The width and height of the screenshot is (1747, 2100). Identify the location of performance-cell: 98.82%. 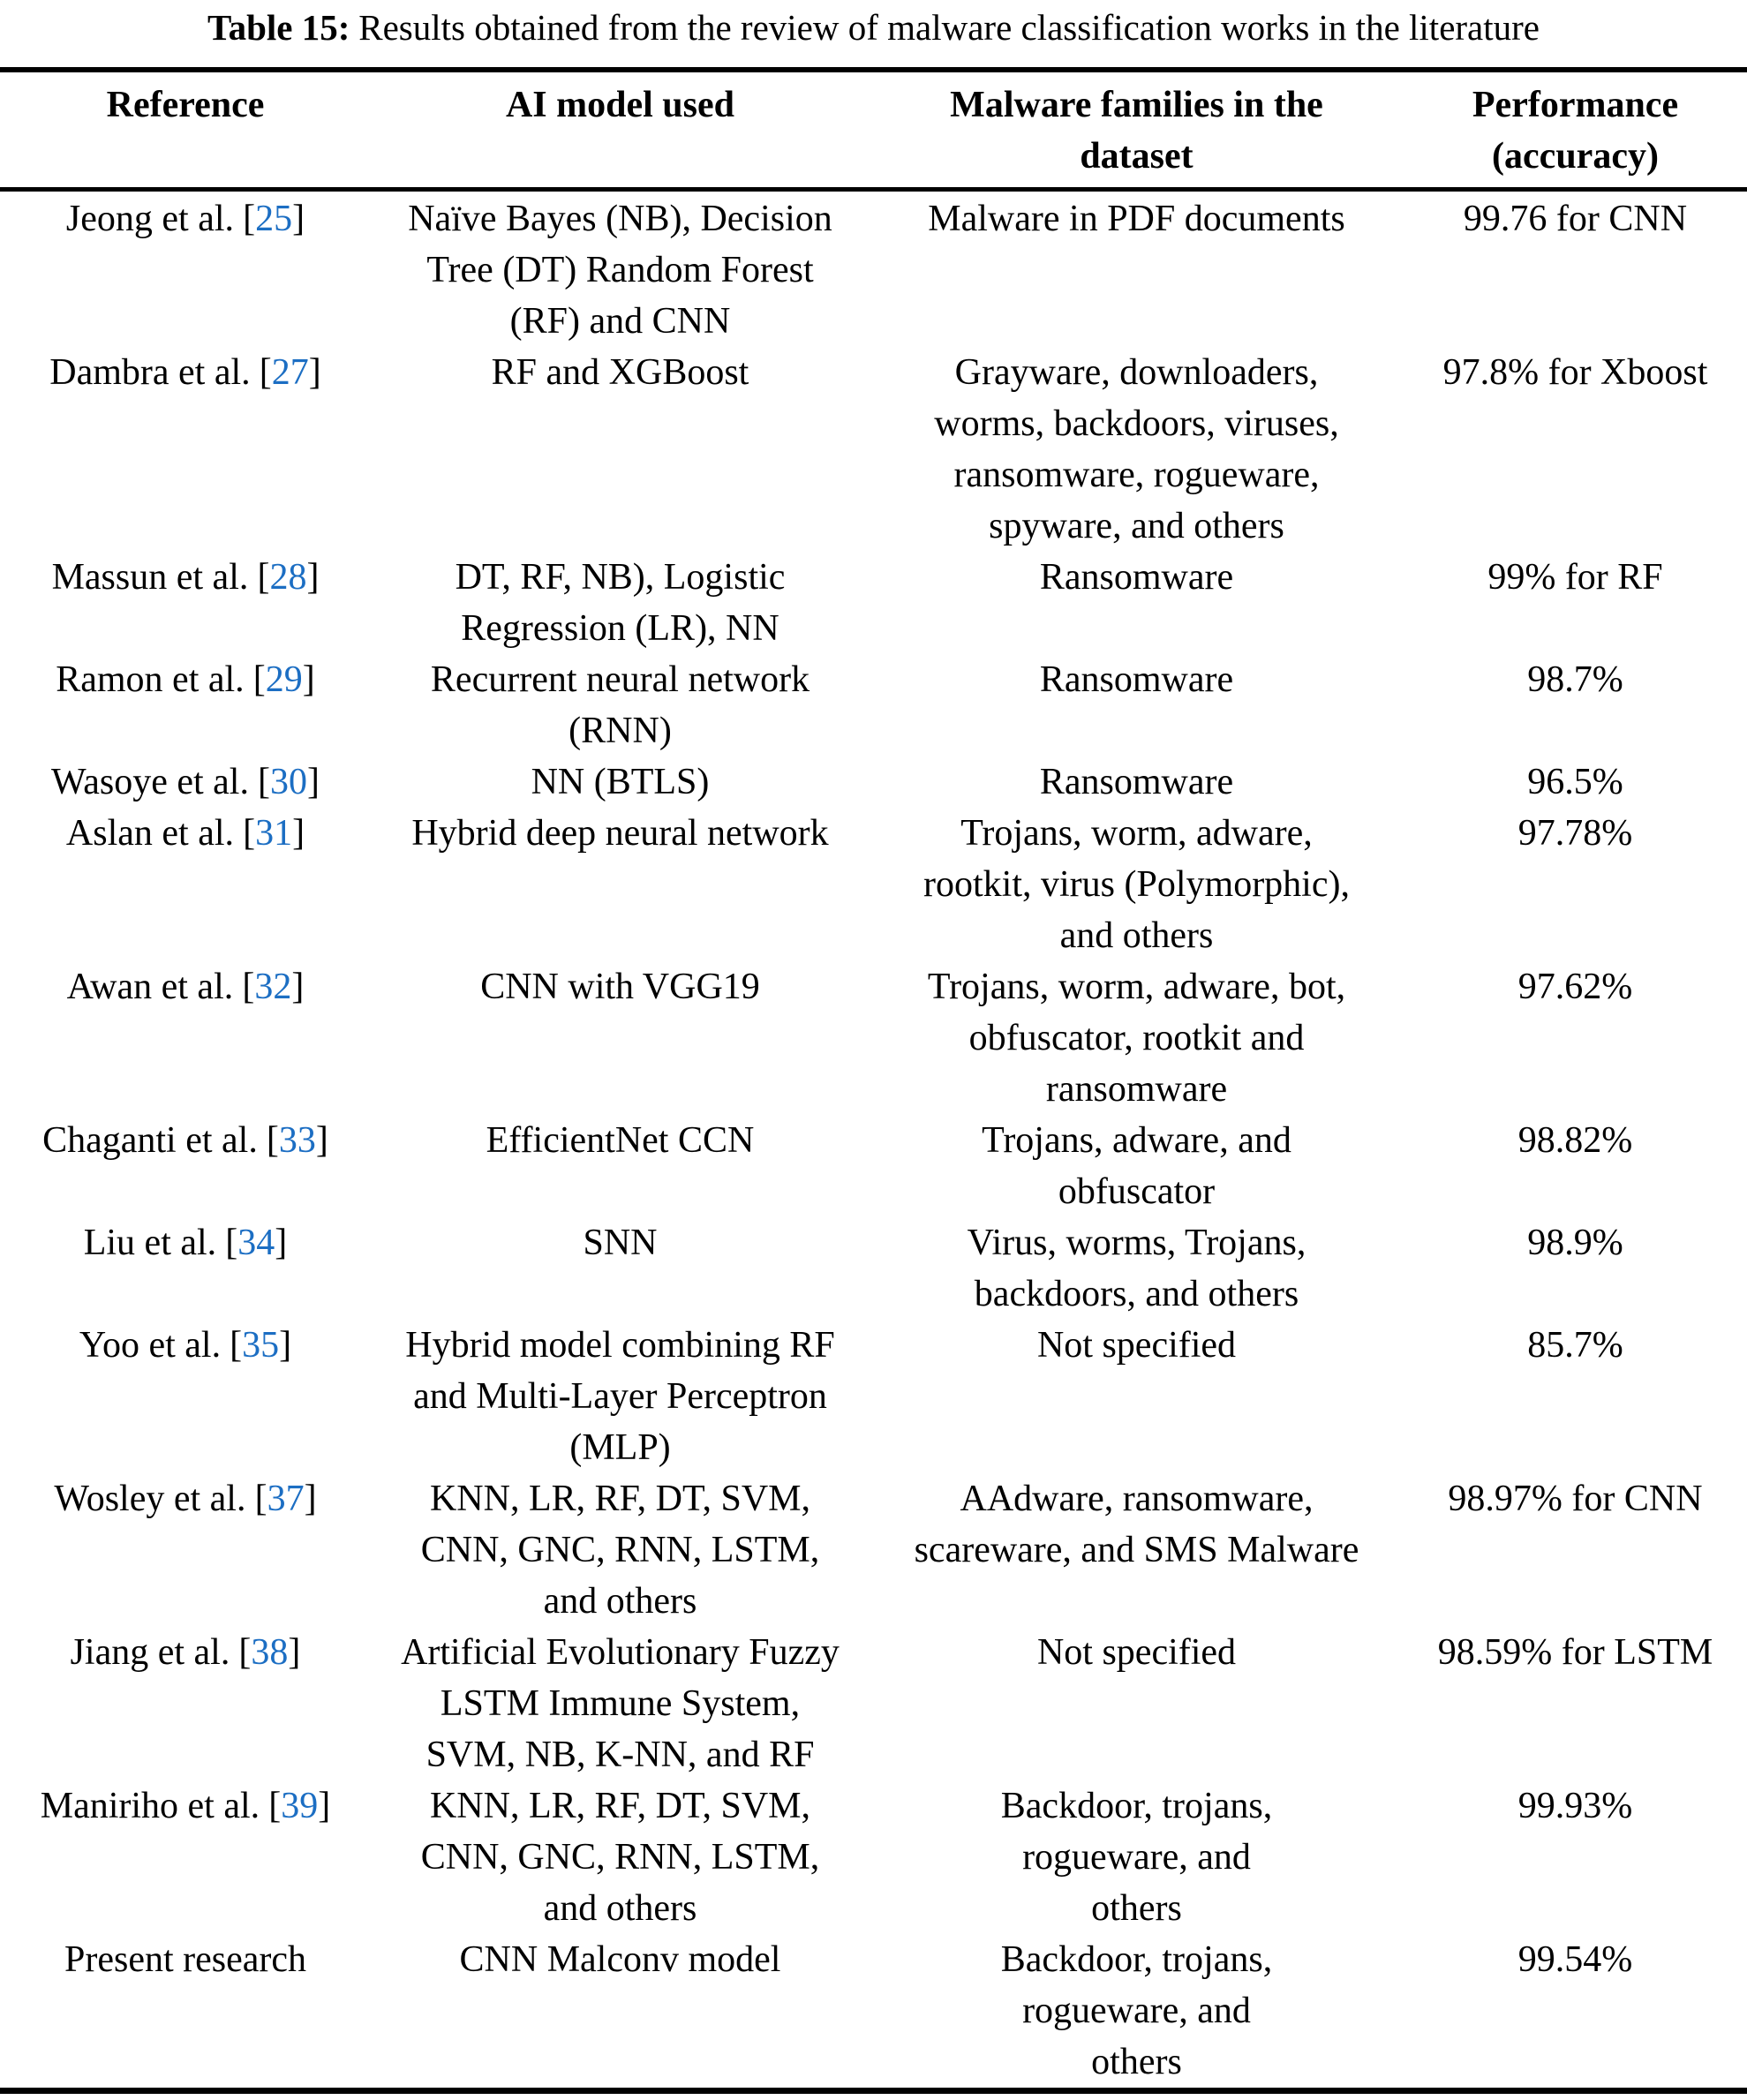
(1575, 1140).